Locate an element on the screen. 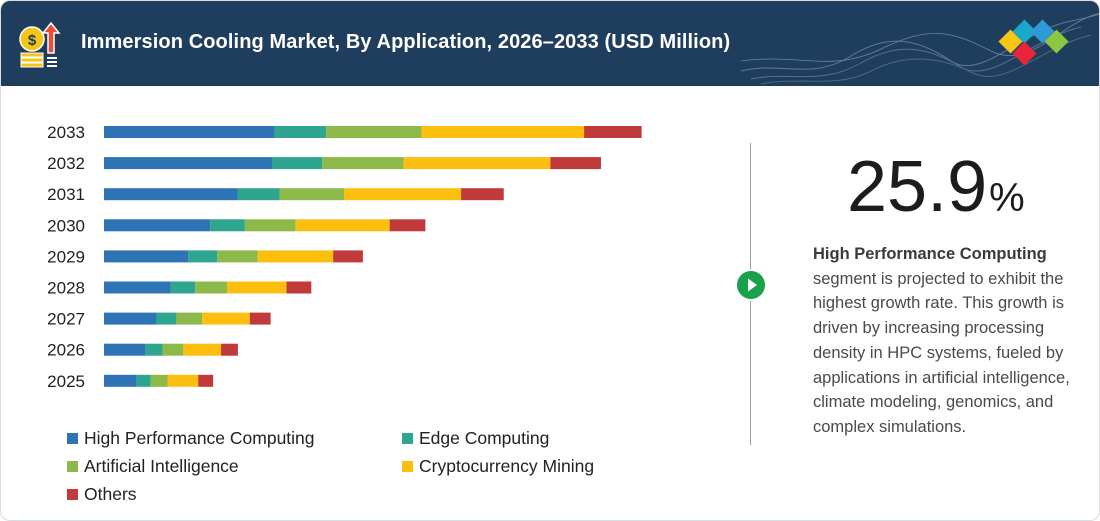 The image size is (1100, 521). diamond-tiles-logo is located at coordinates (1033, 42).